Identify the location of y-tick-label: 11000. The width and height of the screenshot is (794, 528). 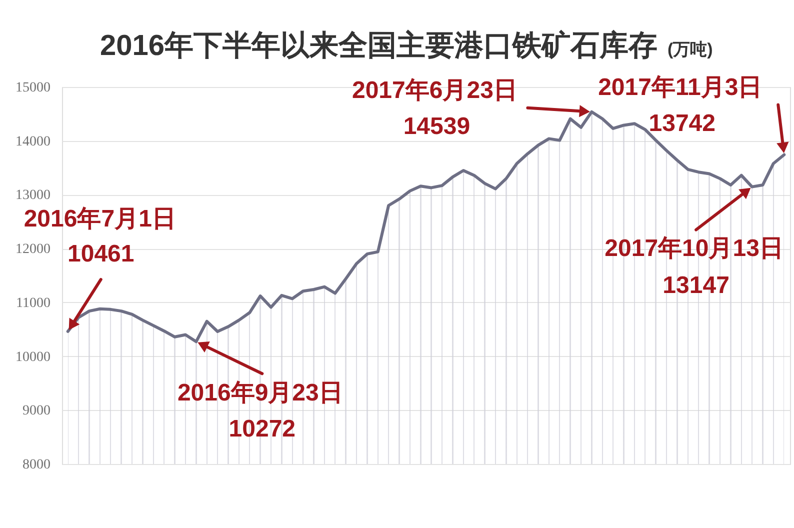
(33, 303).